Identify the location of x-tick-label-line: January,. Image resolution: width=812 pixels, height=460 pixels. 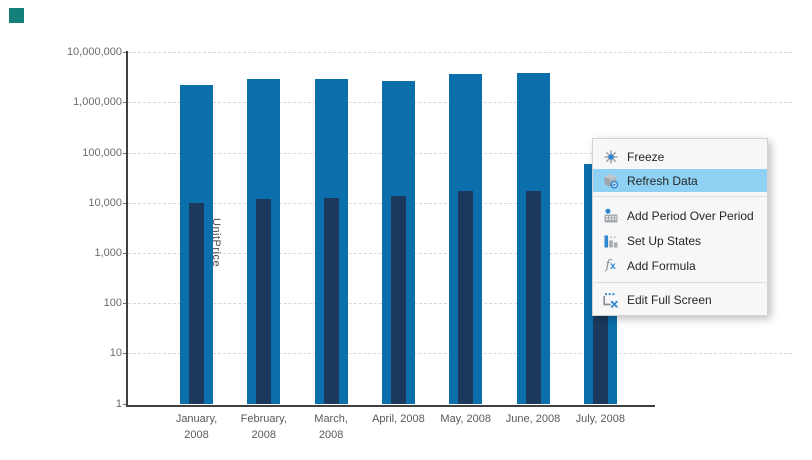
(196, 419).